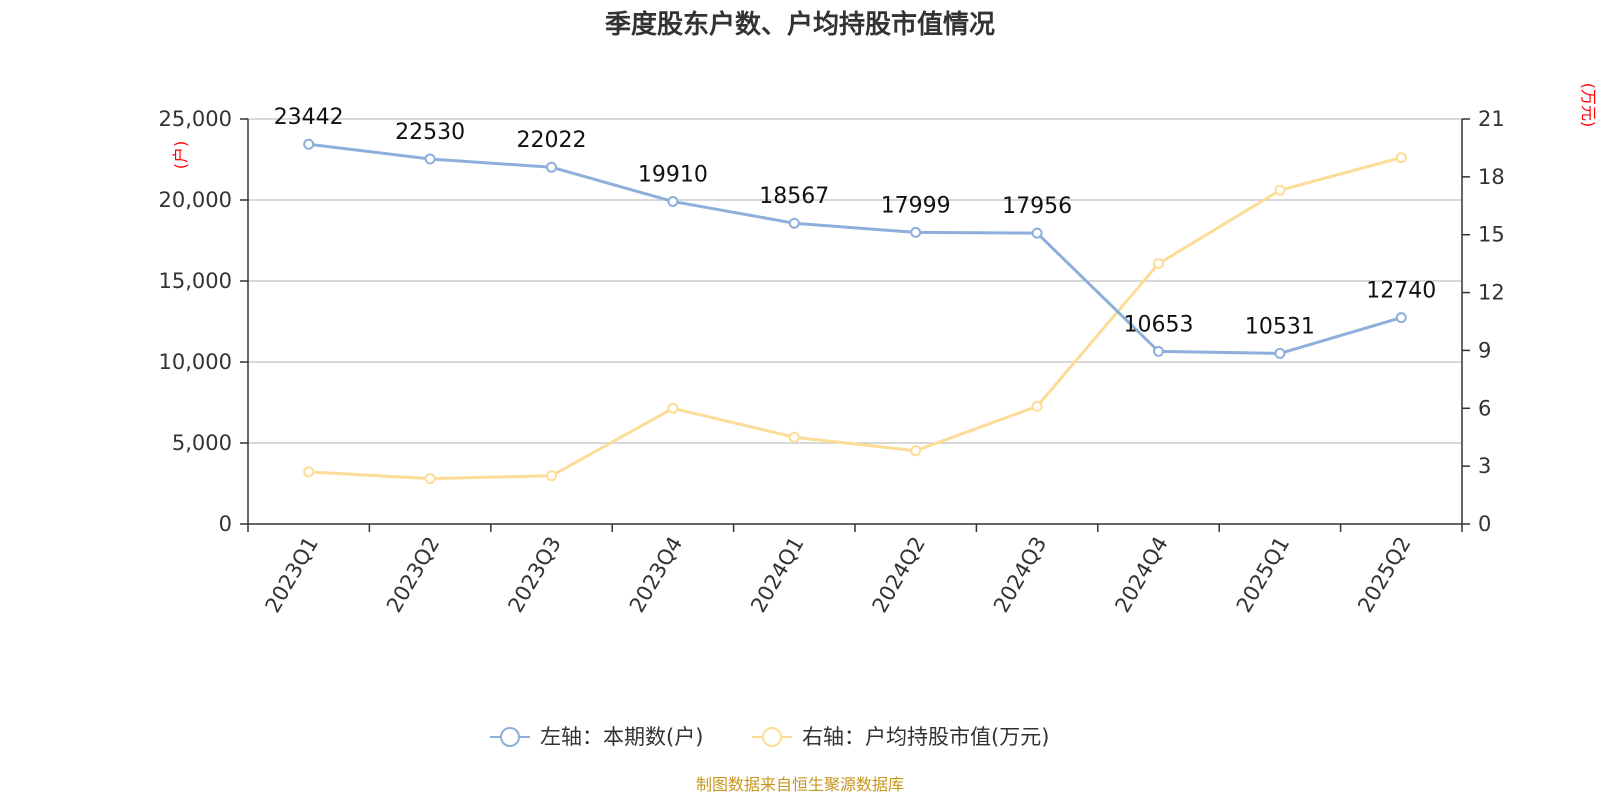 The image size is (1600, 800). What do you see at coordinates (552, 140) in the screenshot?
I see `data-label: 22022` at bounding box center [552, 140].